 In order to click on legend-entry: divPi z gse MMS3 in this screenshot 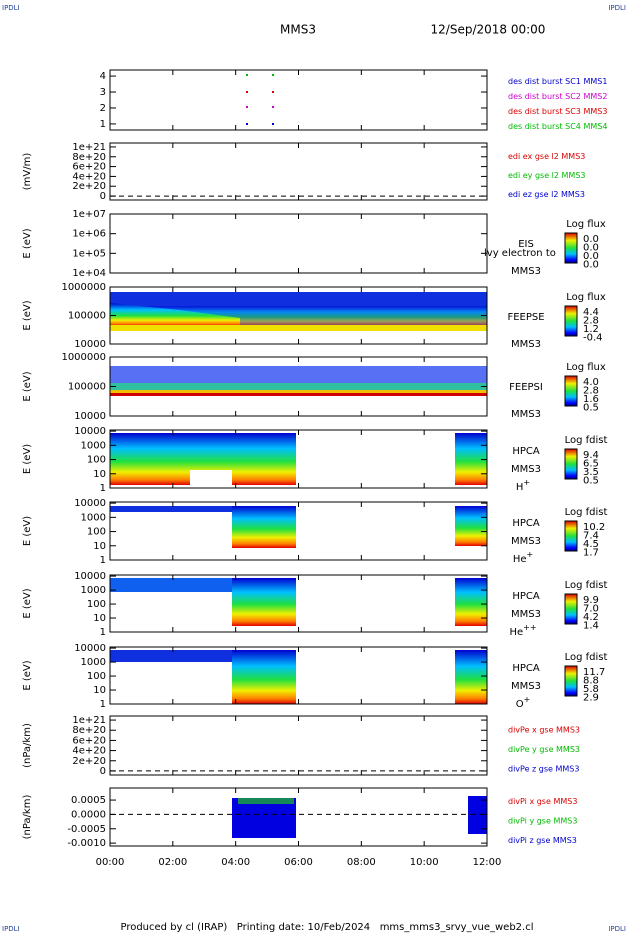, I will do `click(542, 840)`.